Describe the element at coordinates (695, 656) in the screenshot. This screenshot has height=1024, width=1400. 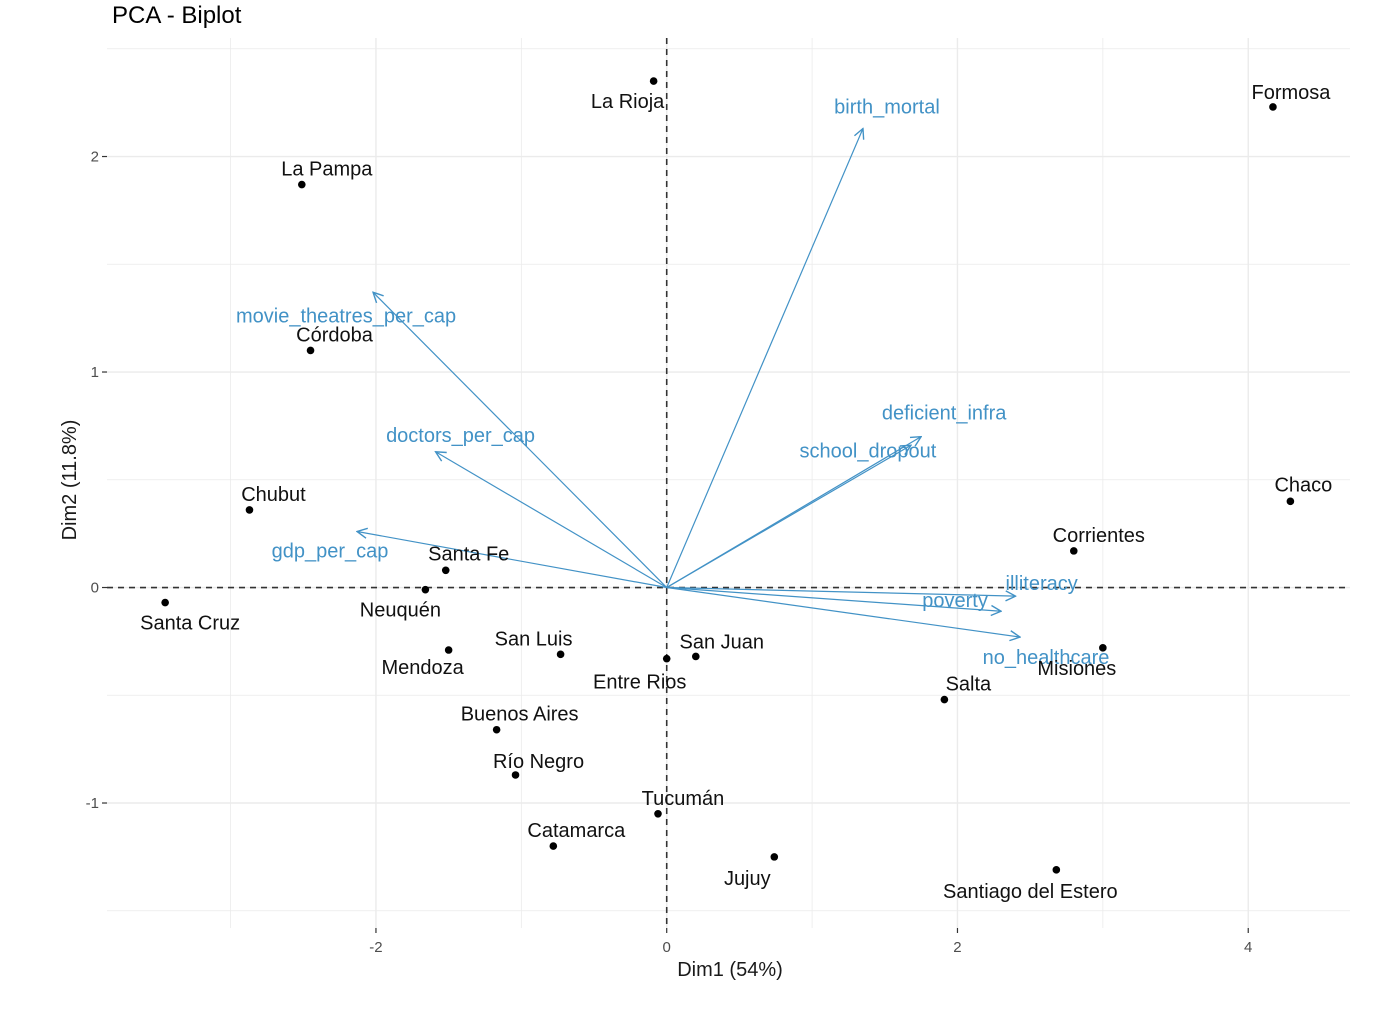
I see `point-san-juan` at that location.